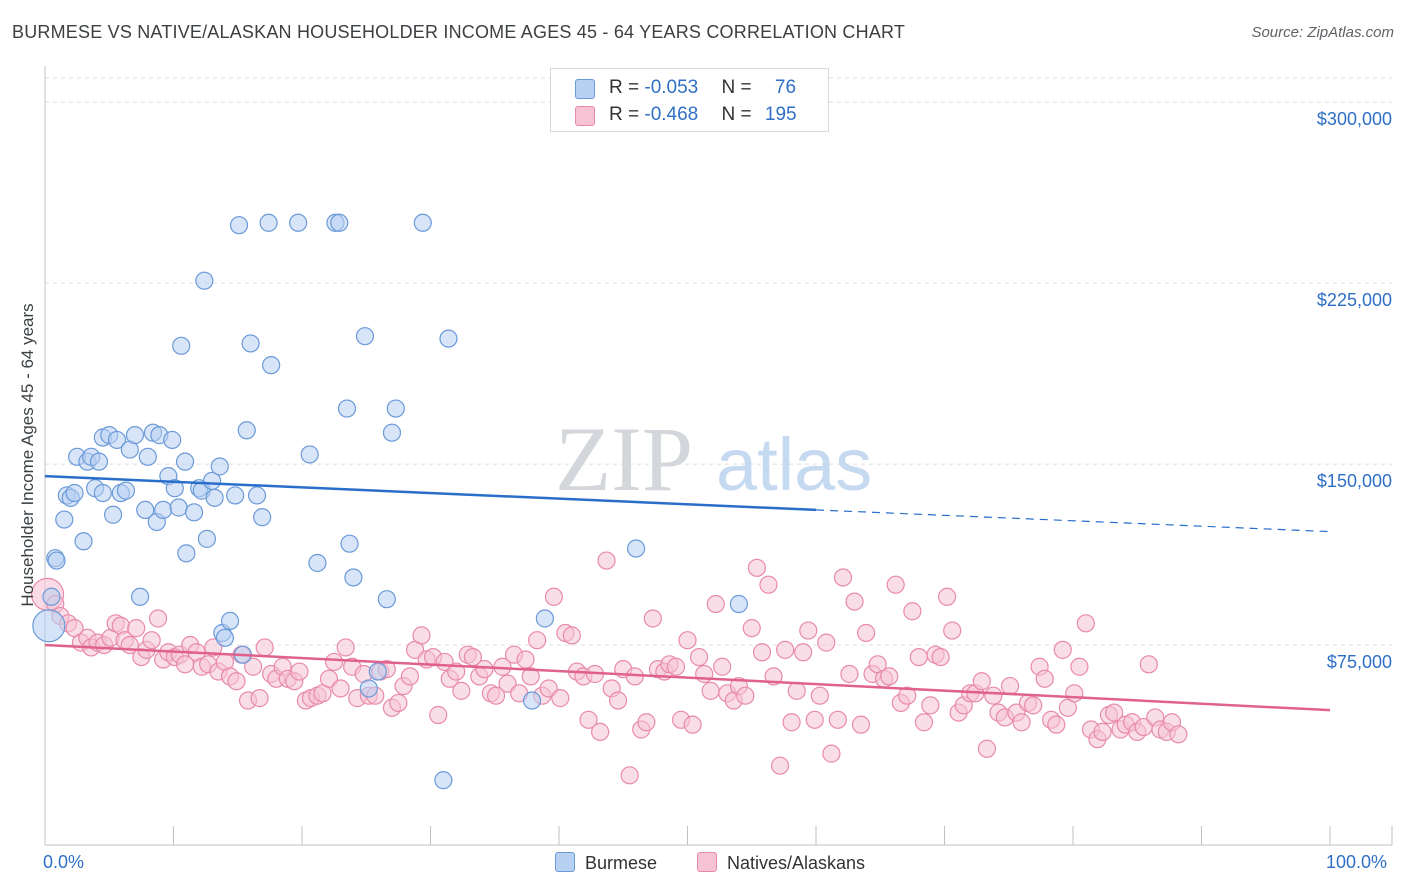 Image resolution: width=1406 pixels, height=892 pixels. What do you see at coordinates (781, 863) in the screenshot?
I see `bottom-legend-native: Natives/Alaskans` at bounding box center [781, 863].